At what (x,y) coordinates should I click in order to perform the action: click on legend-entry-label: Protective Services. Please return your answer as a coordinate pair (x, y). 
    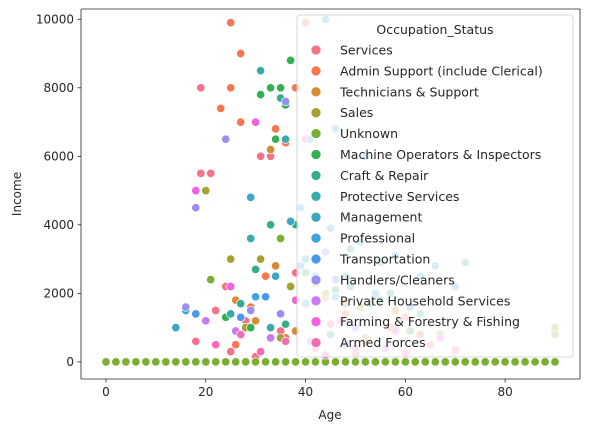
    Looking at the image, I should click on (399, 196).